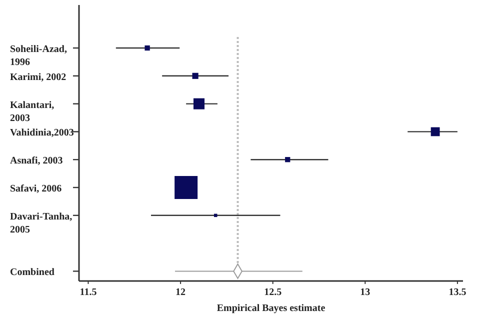 The image size is (478, 320). Describe the element at coordinates (41, 223) in the screenshot. I see `y-tick-label: Davari-Tanha, 2005` at that location.